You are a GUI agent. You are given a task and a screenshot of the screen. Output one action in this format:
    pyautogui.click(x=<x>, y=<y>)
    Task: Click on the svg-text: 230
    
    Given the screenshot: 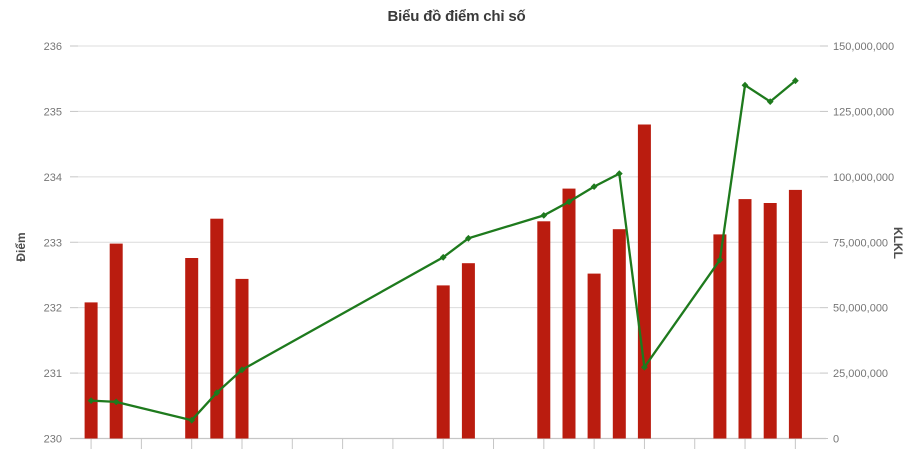 What is the action you would take?
    pyautogui.click(x=53, y=440)
    